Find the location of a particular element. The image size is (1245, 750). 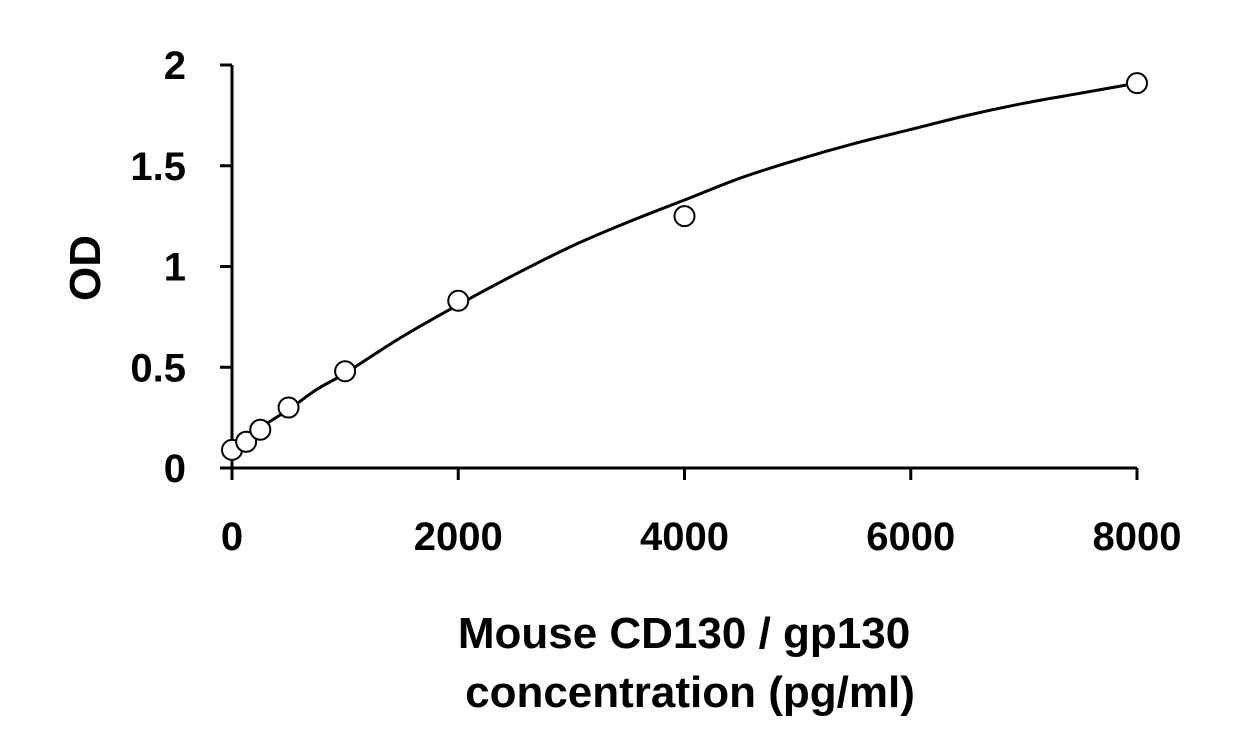

y-axis-title: OD is located at coordinates (85, 268).